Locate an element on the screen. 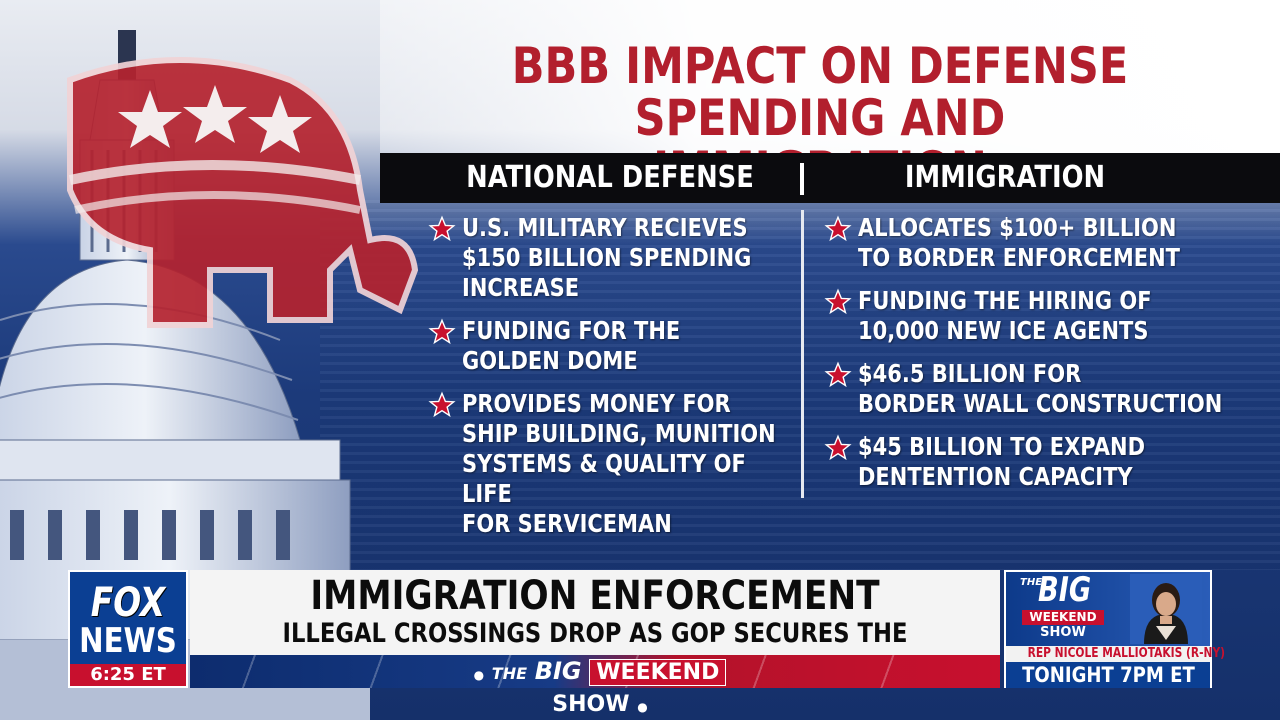 The width and height of the screenshot is (1280, 720). chyron-title: IMMIGRATION ENFORCEMENT is located at coordinates (595, 596).